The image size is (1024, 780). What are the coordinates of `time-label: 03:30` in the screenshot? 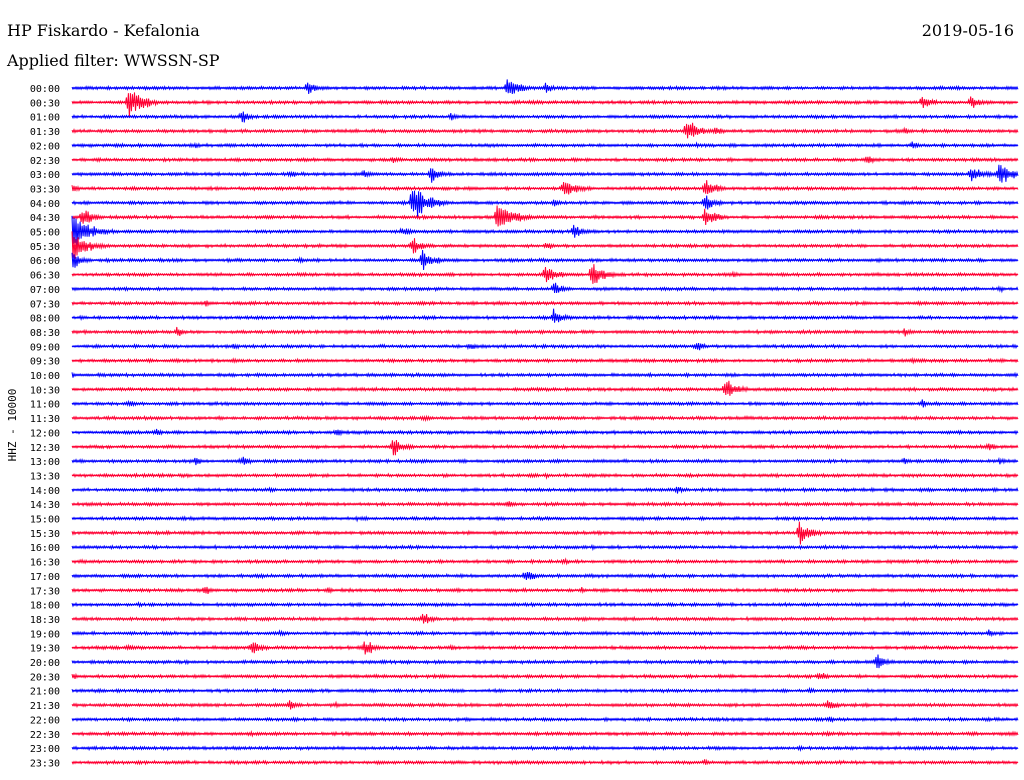 It's located at (45, 189).